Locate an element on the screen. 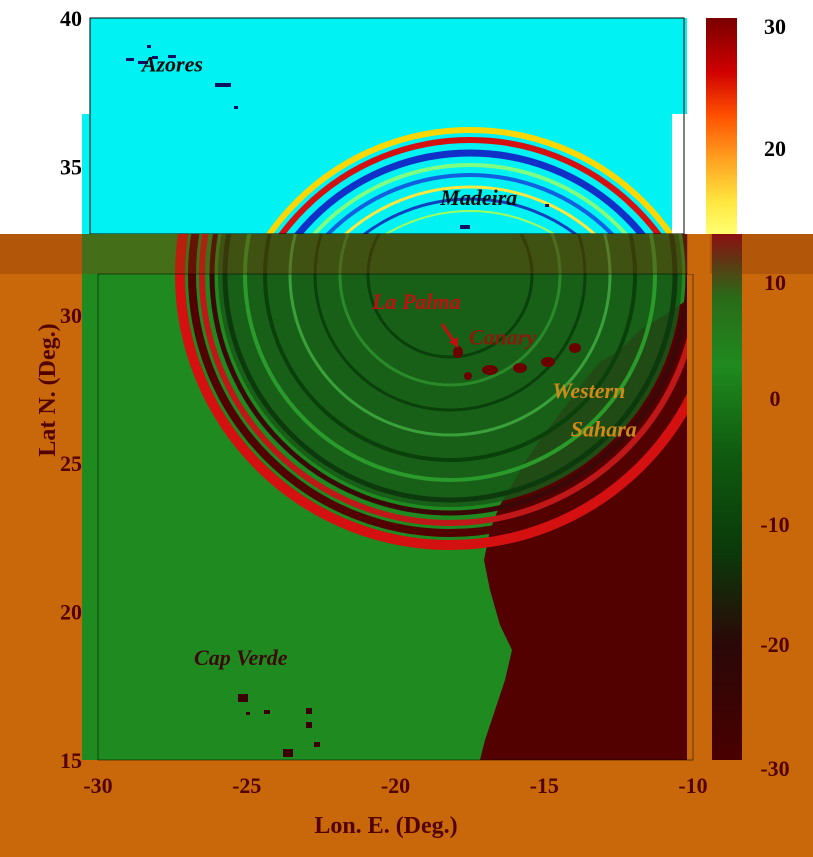  place-label: La Palma is located at coordinates (416, 301).